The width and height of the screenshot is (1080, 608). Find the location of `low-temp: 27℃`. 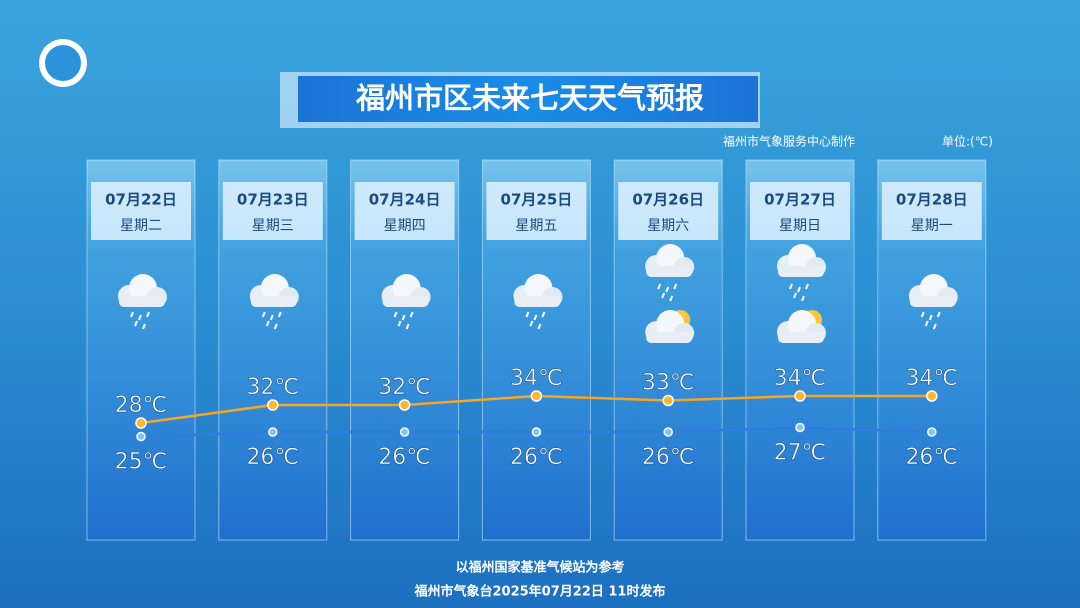

low-temp: 27℃ is located at coordinates (800, 453).